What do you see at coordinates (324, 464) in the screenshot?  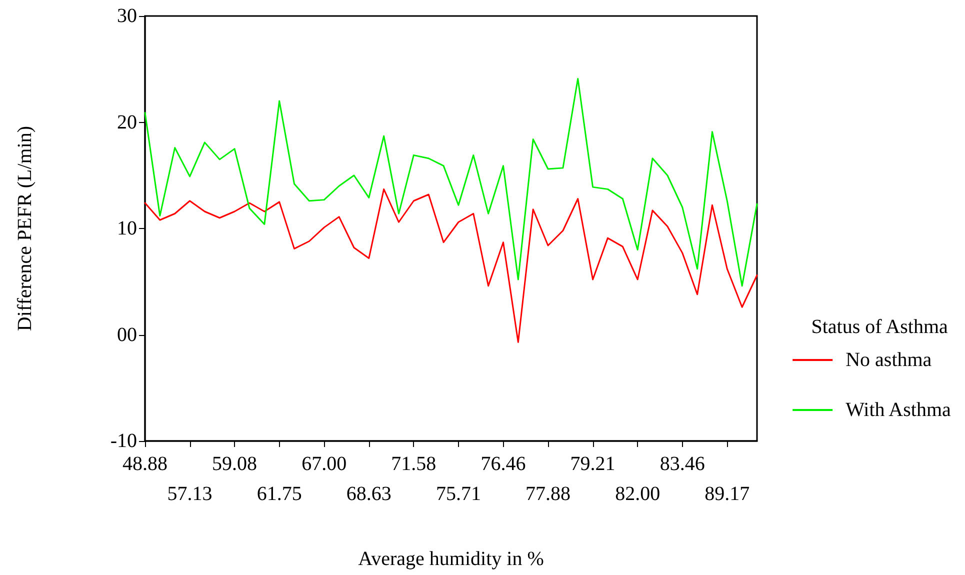 I see `x-tick-label: 67.00` at bounding box center [324, 464].